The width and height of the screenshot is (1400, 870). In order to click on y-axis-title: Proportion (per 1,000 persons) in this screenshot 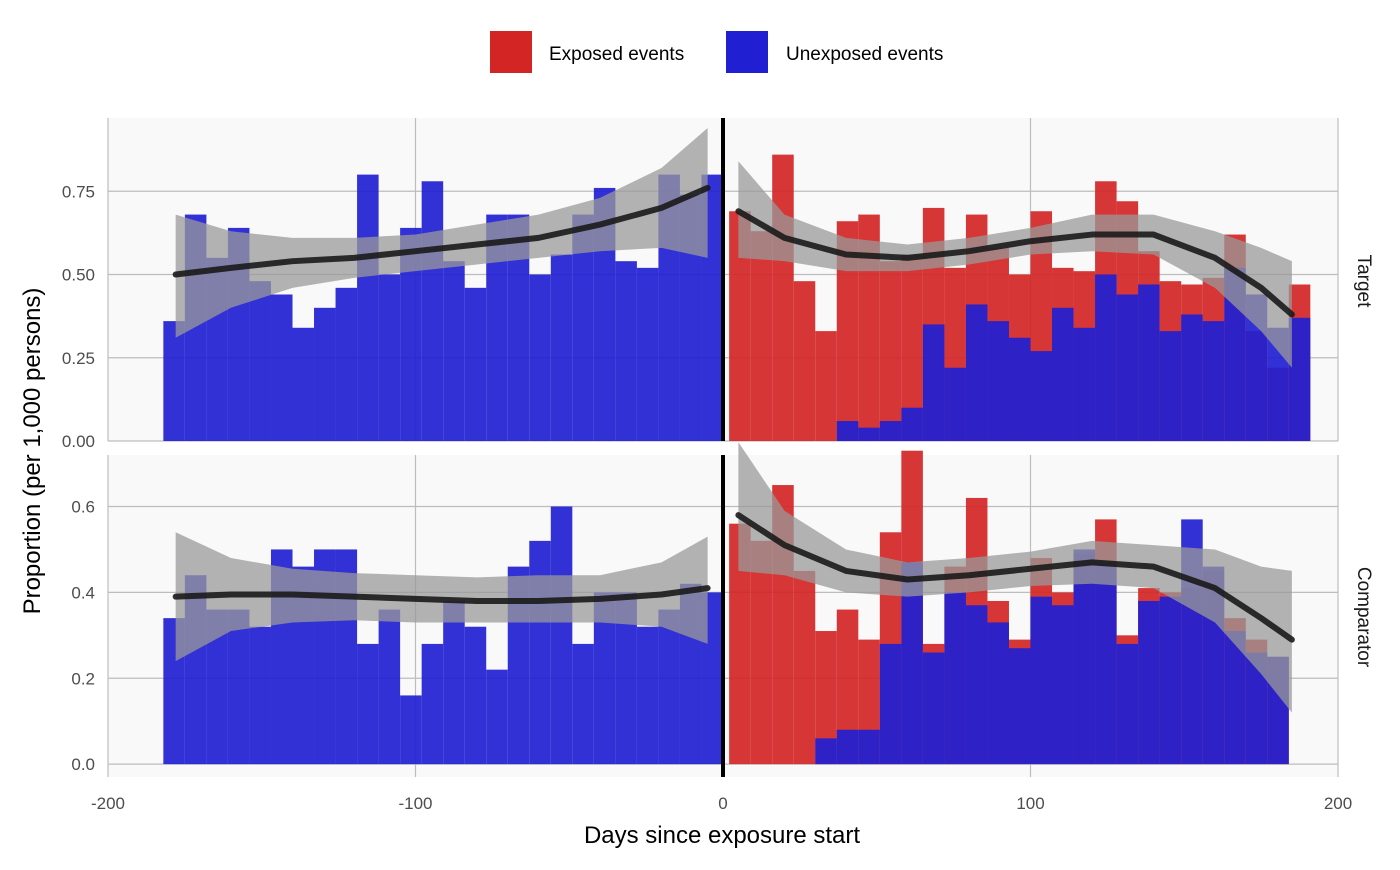, I will do `click(32, 451)`.